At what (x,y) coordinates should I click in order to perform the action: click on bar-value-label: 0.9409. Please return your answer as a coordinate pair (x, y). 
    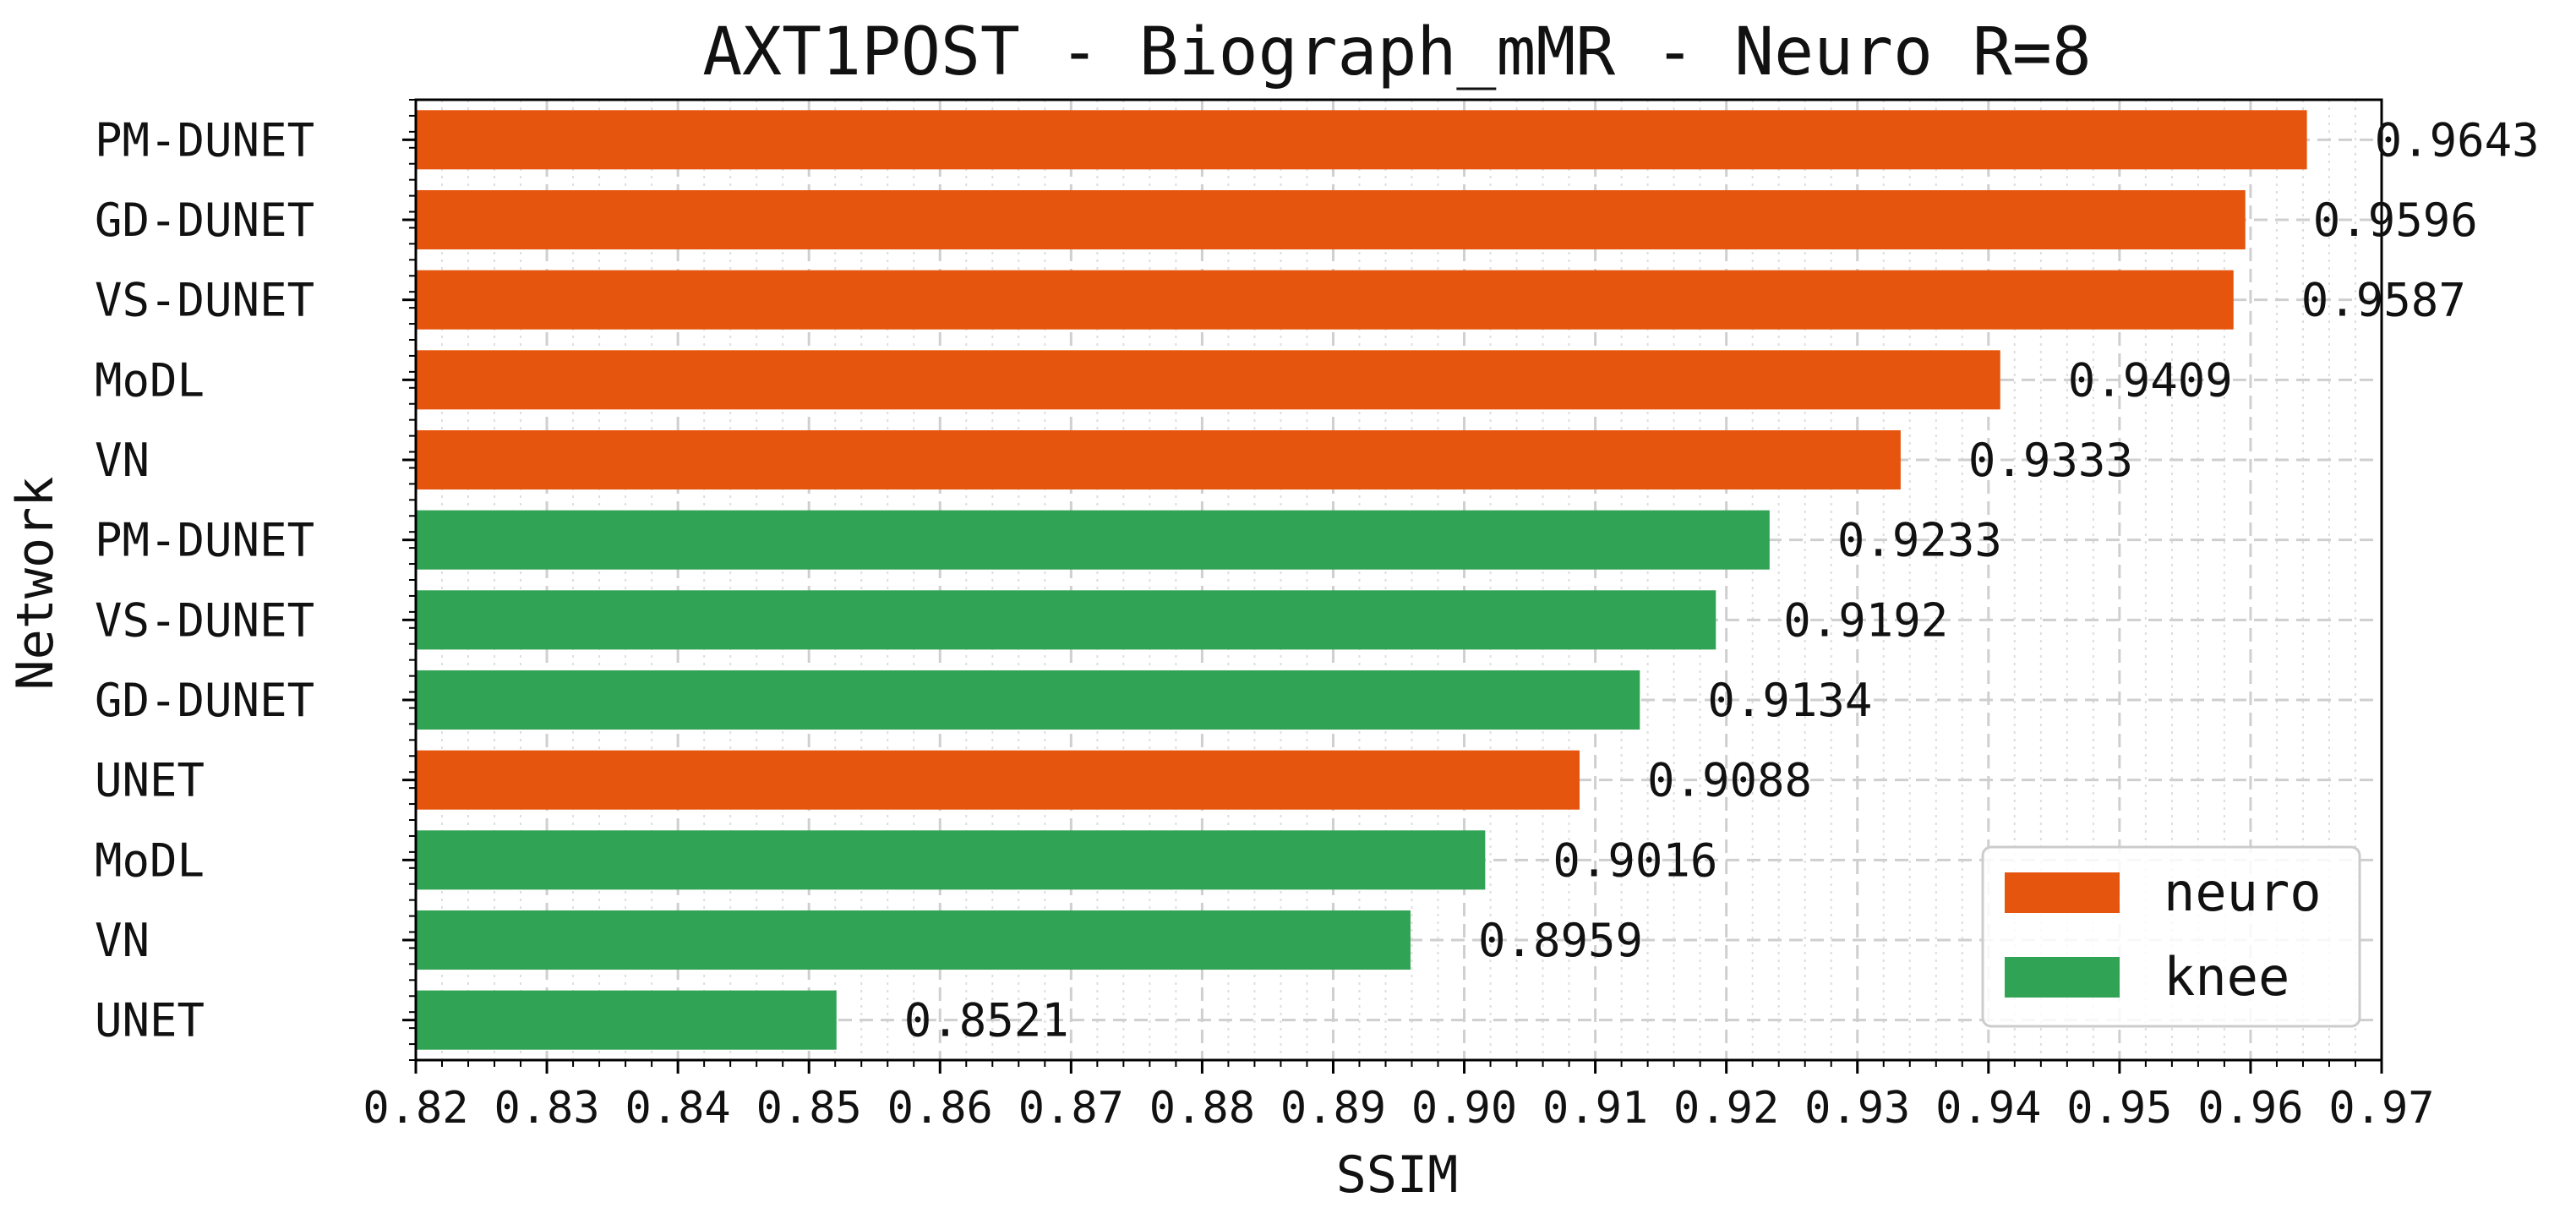
    Looking at the image, I should click on (2150, 380).